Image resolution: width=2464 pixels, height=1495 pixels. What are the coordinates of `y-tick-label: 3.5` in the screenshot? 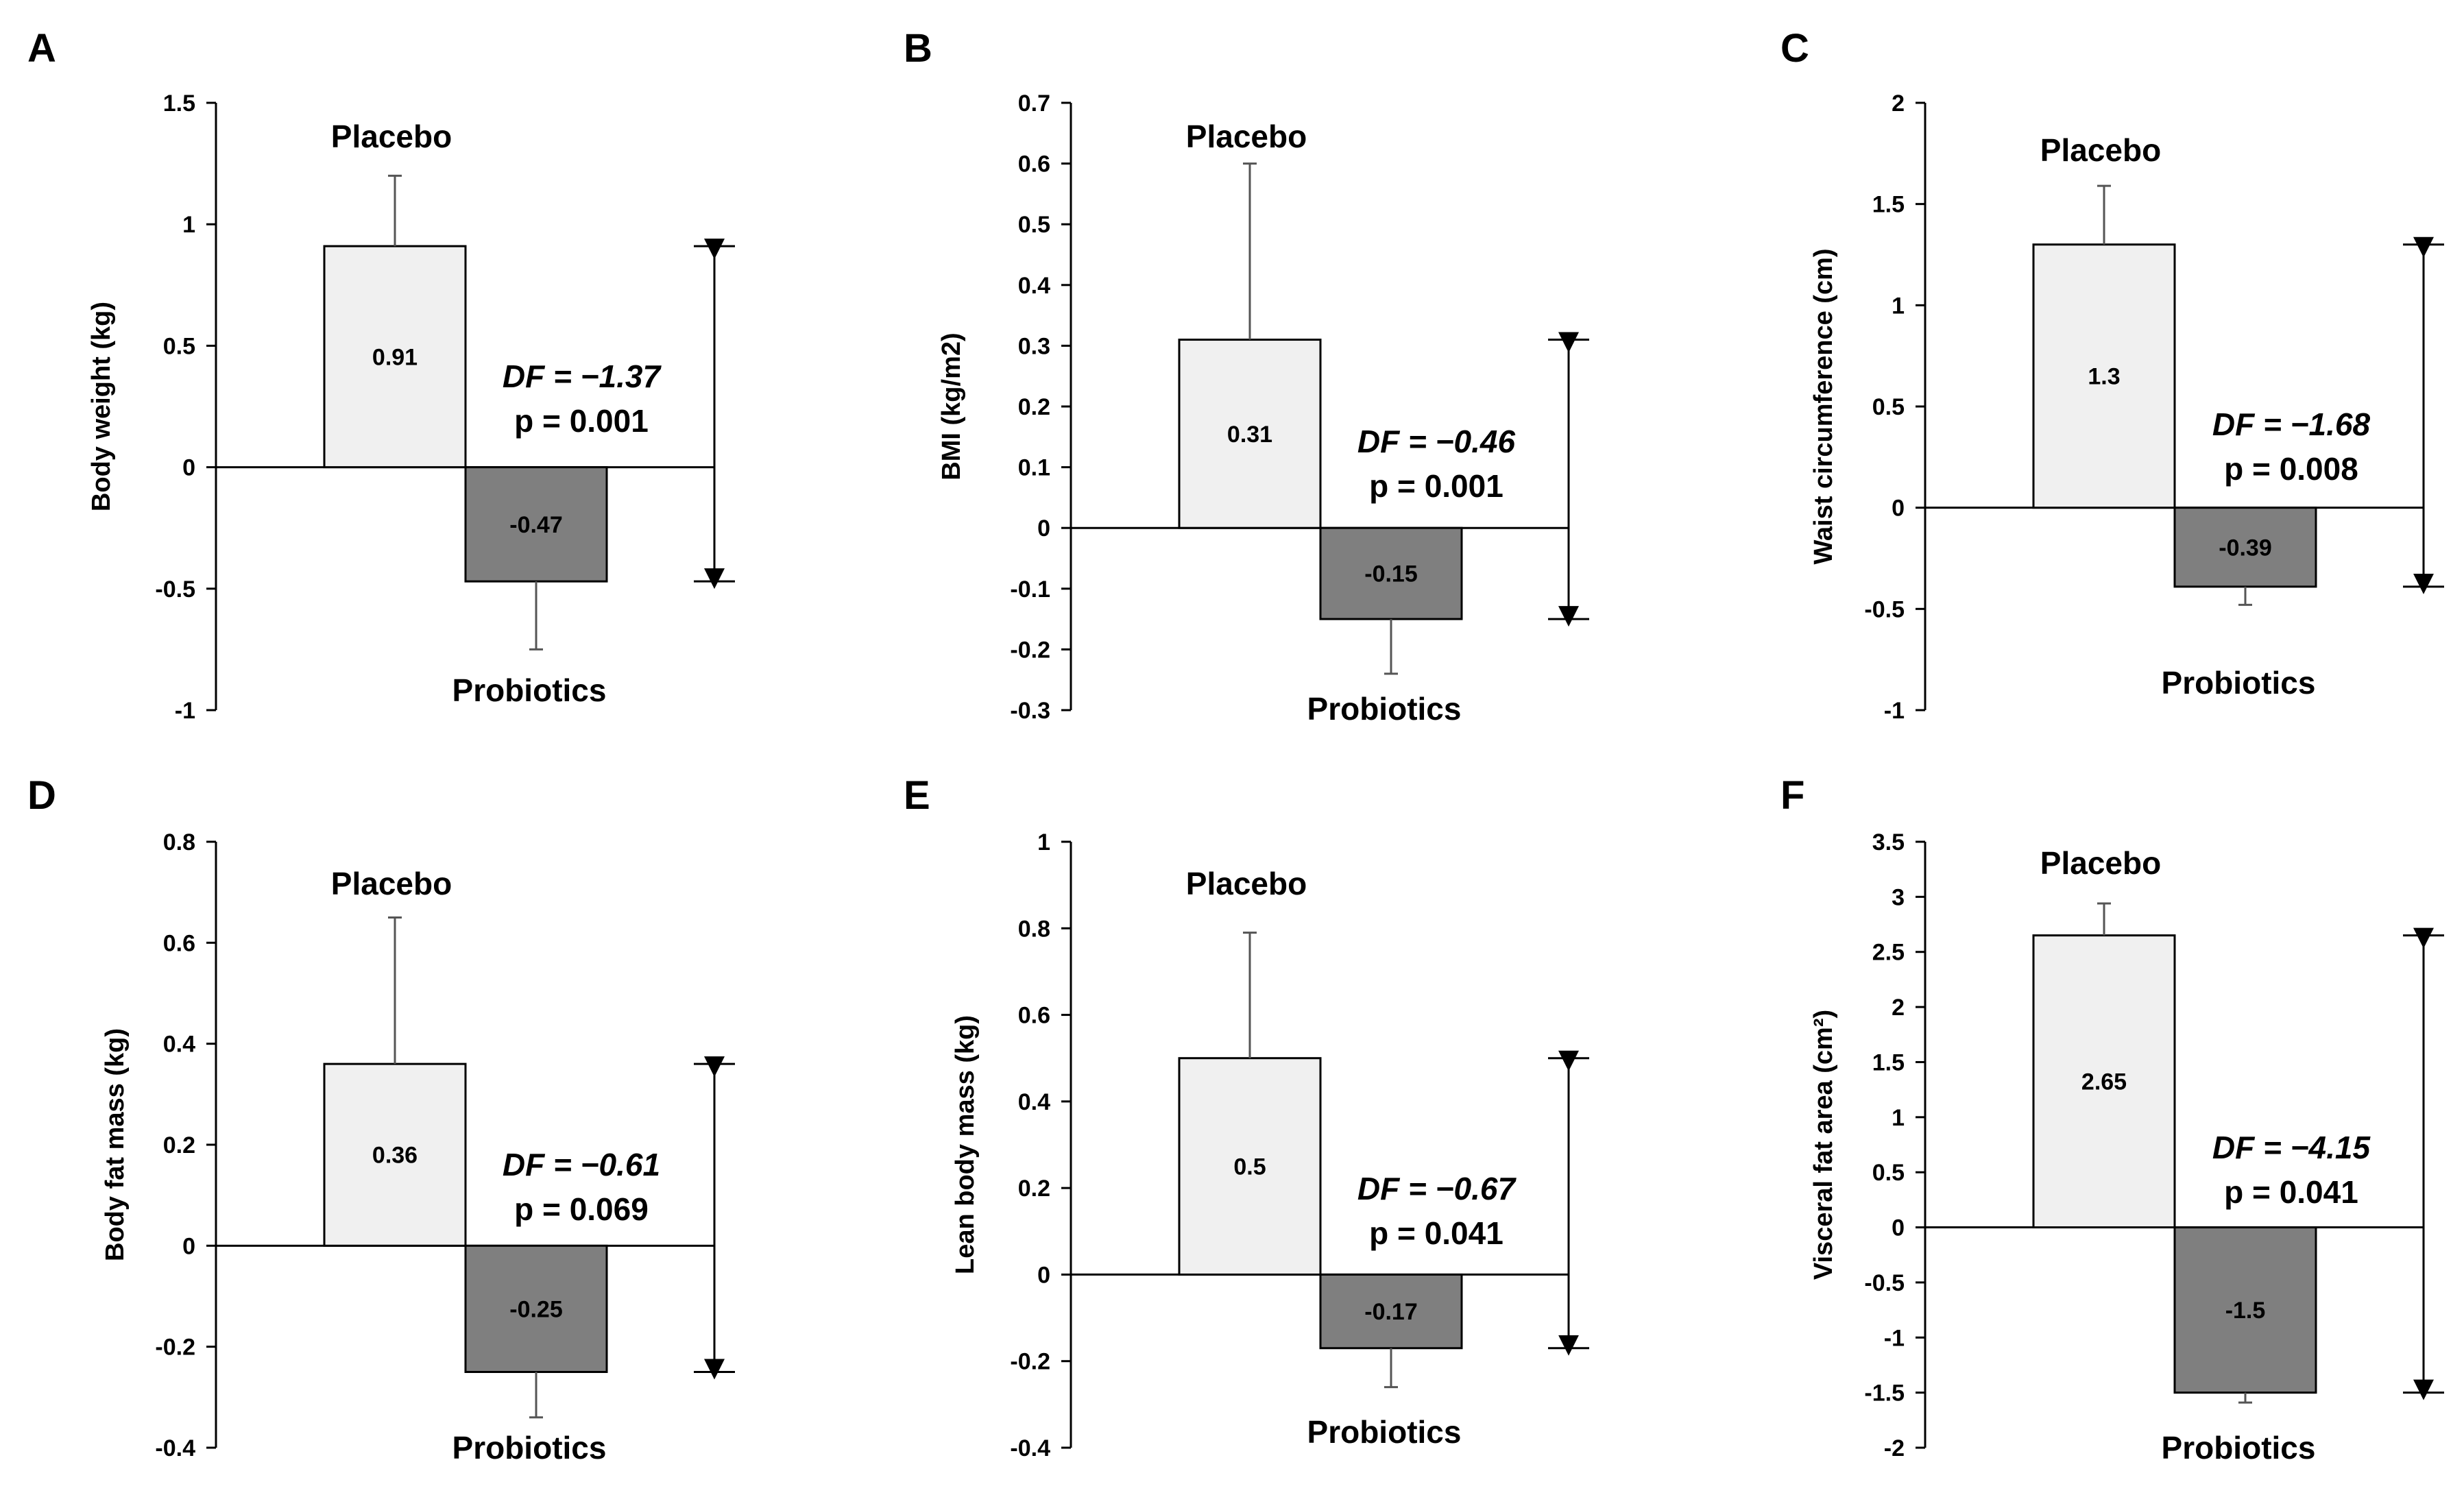 It's located at (1888, 842).